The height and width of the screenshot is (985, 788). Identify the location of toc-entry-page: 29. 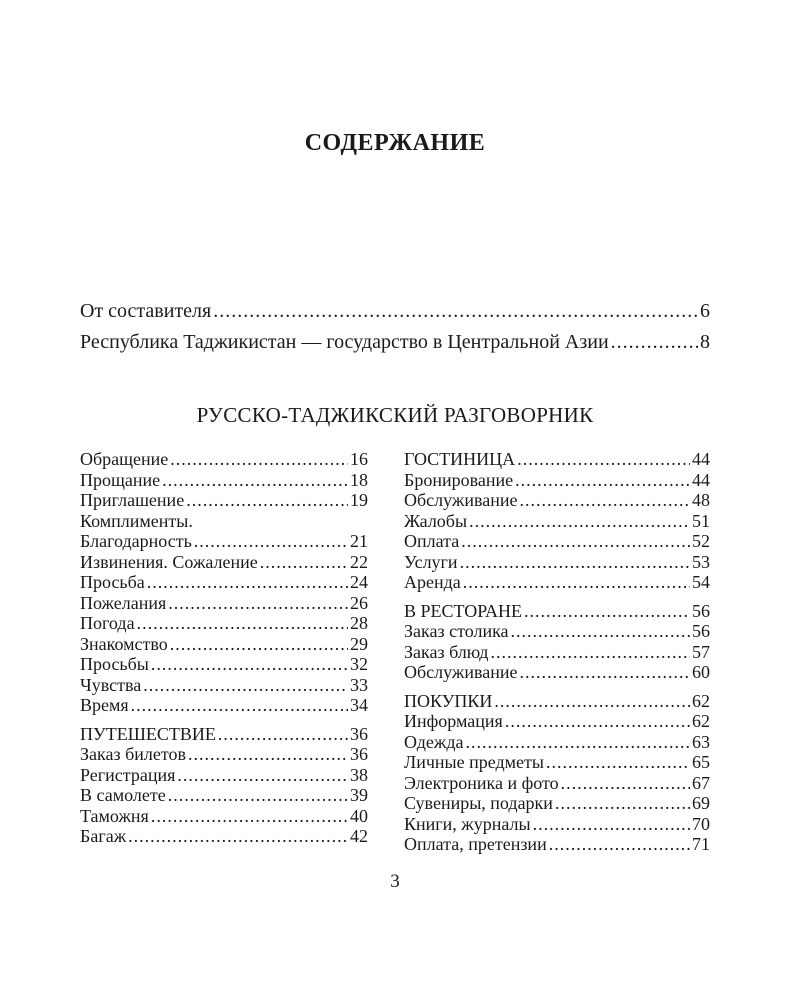
(359, 643).